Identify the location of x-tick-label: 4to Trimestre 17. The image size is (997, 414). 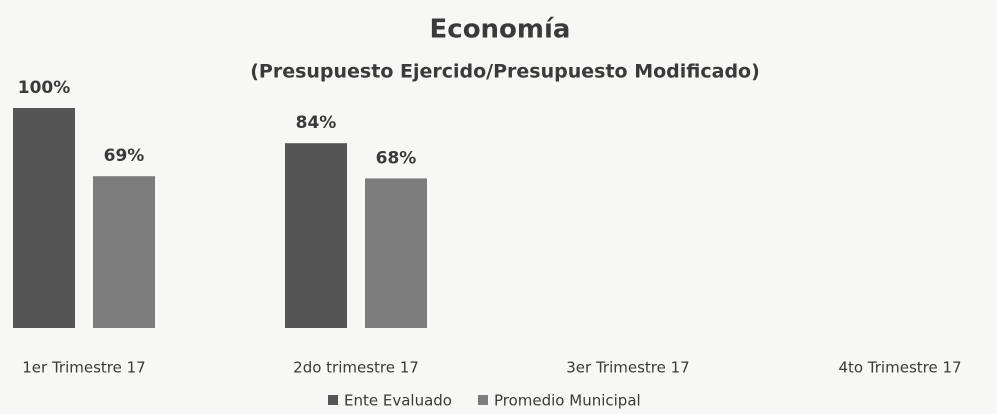
(899, 368).